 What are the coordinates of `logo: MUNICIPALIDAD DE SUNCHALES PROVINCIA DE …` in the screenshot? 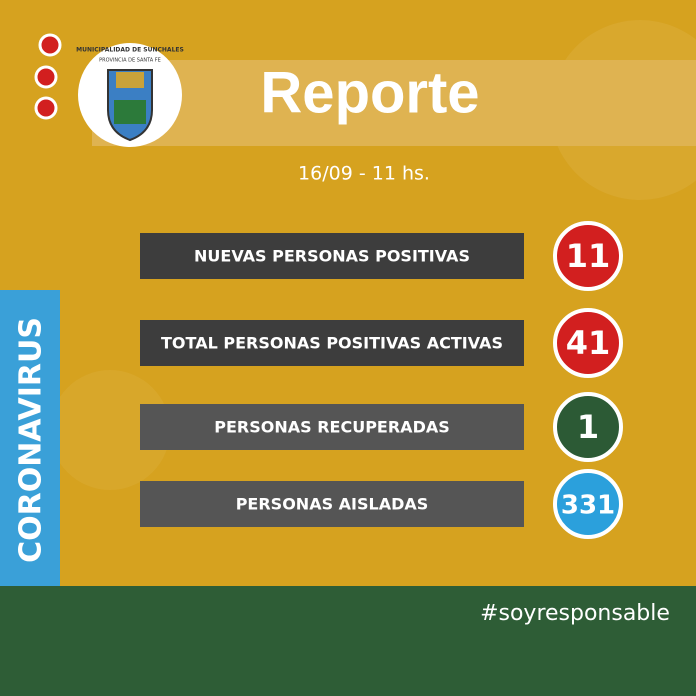 It's located at (130, 95).